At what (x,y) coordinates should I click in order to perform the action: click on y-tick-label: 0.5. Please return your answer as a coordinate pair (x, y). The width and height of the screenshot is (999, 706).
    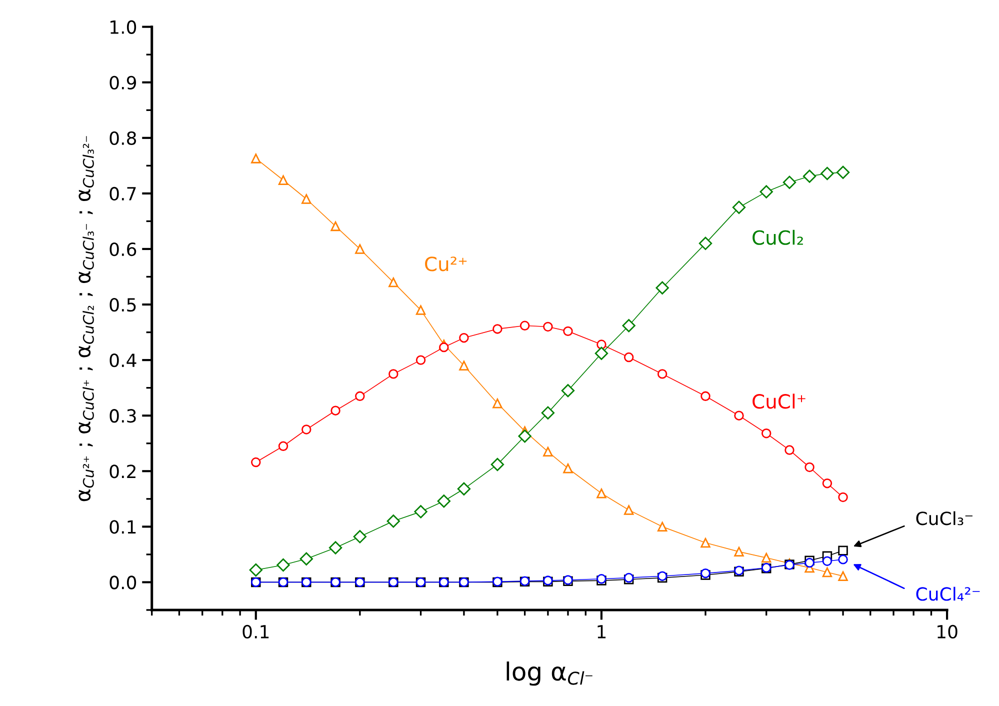
    Looking at the image, I should click on (123, 305).